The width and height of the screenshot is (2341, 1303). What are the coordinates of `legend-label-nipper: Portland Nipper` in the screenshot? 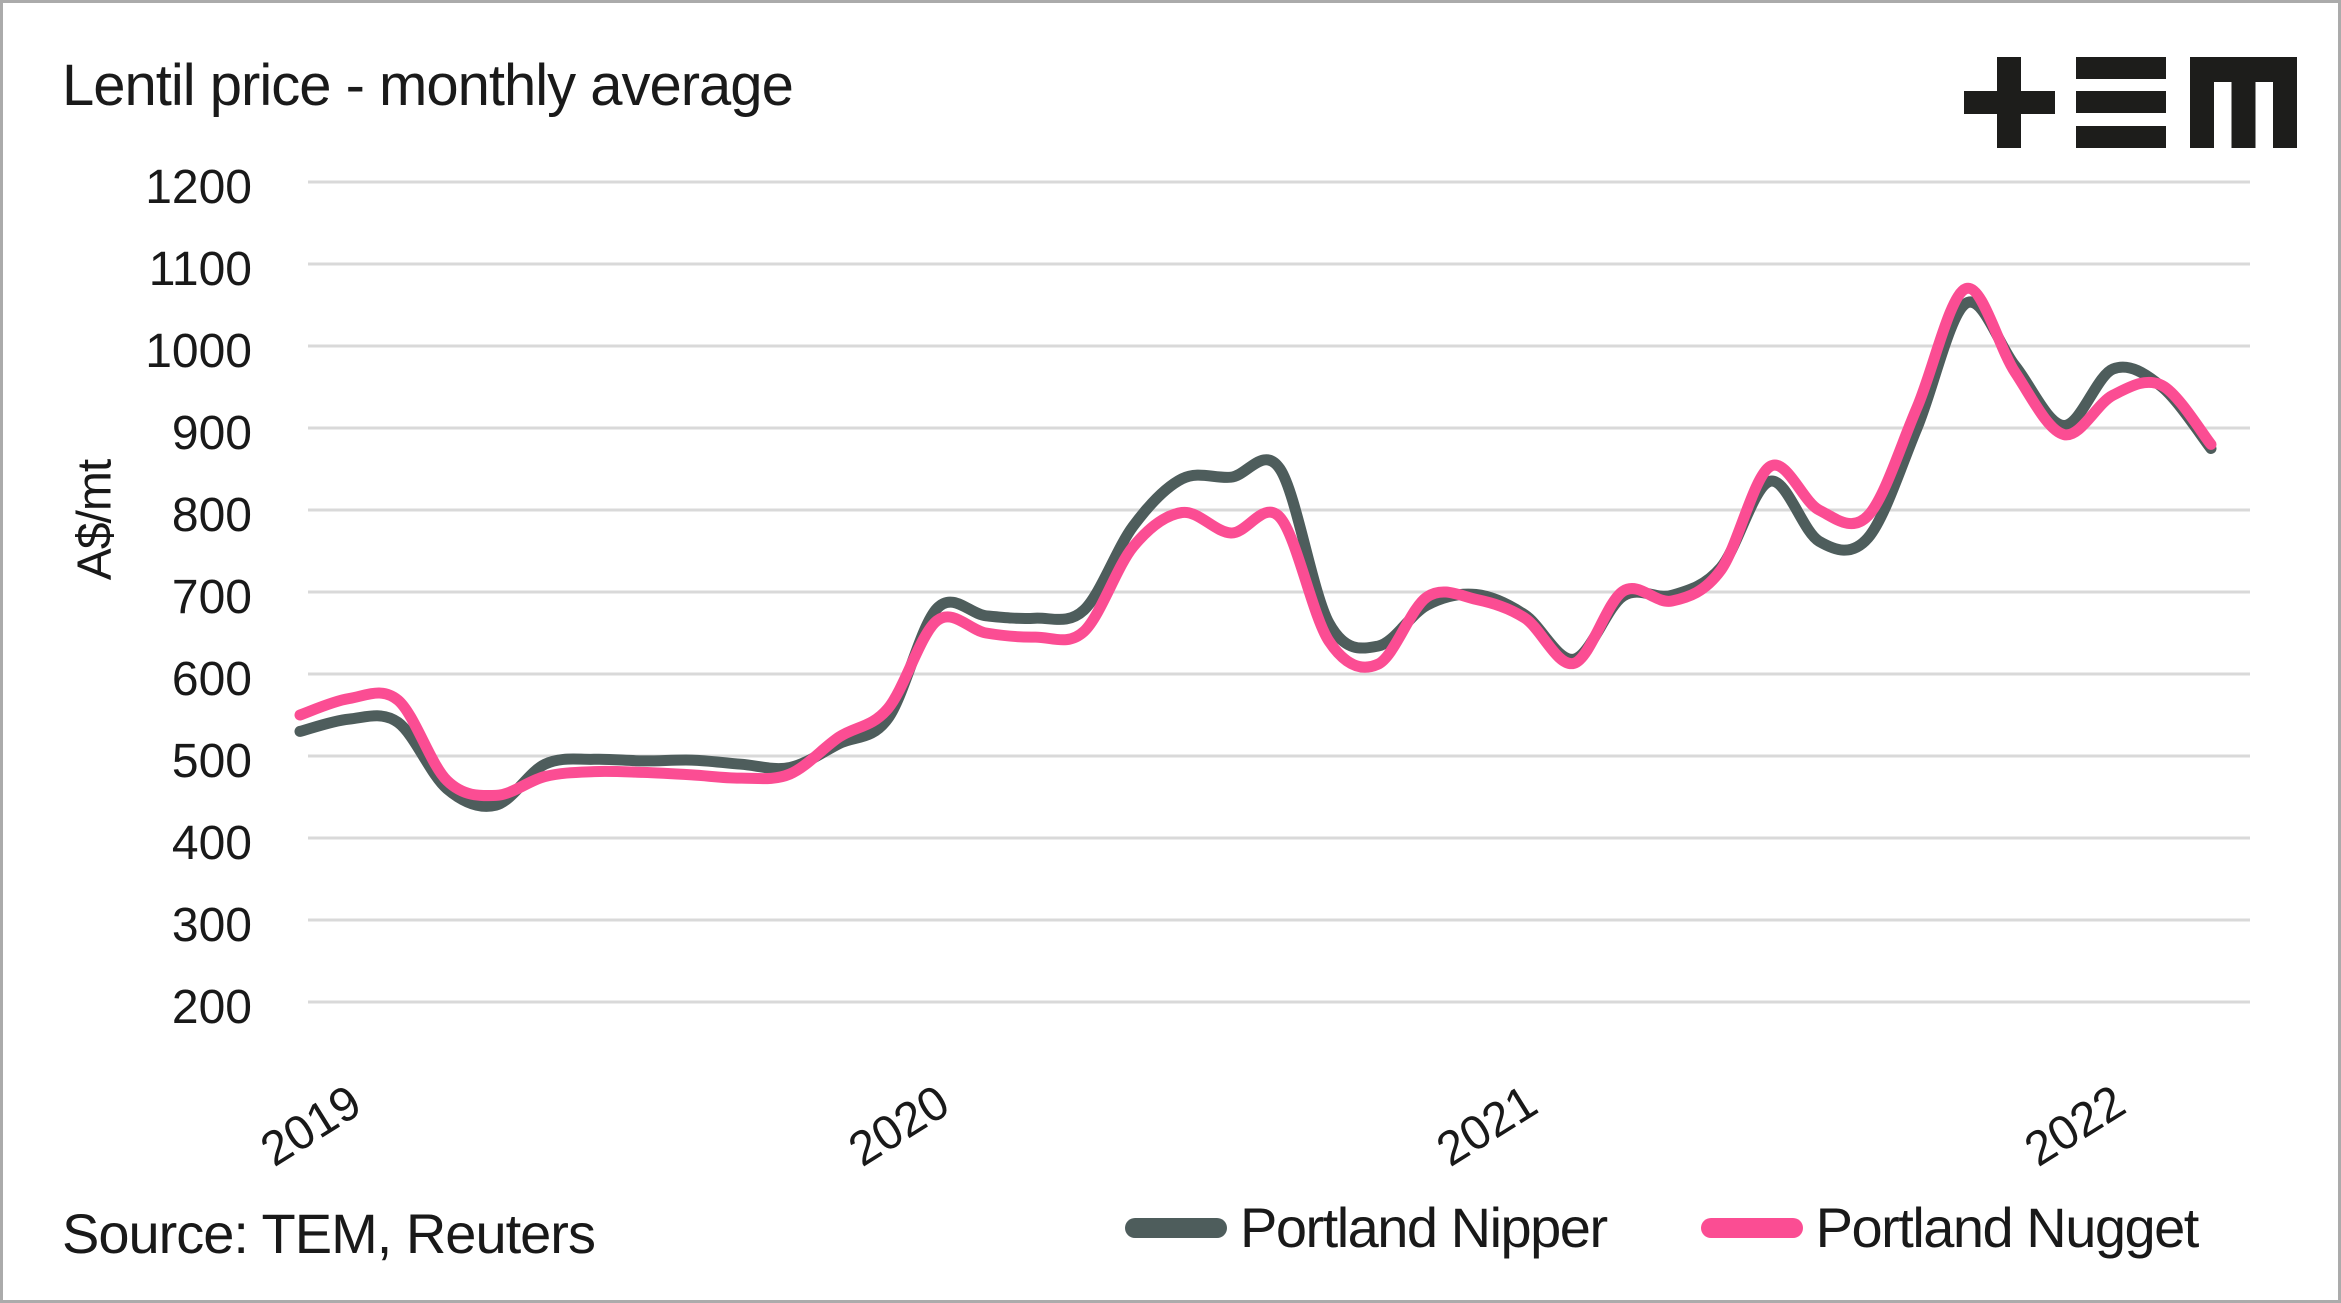 It's located at (1424, 1227).